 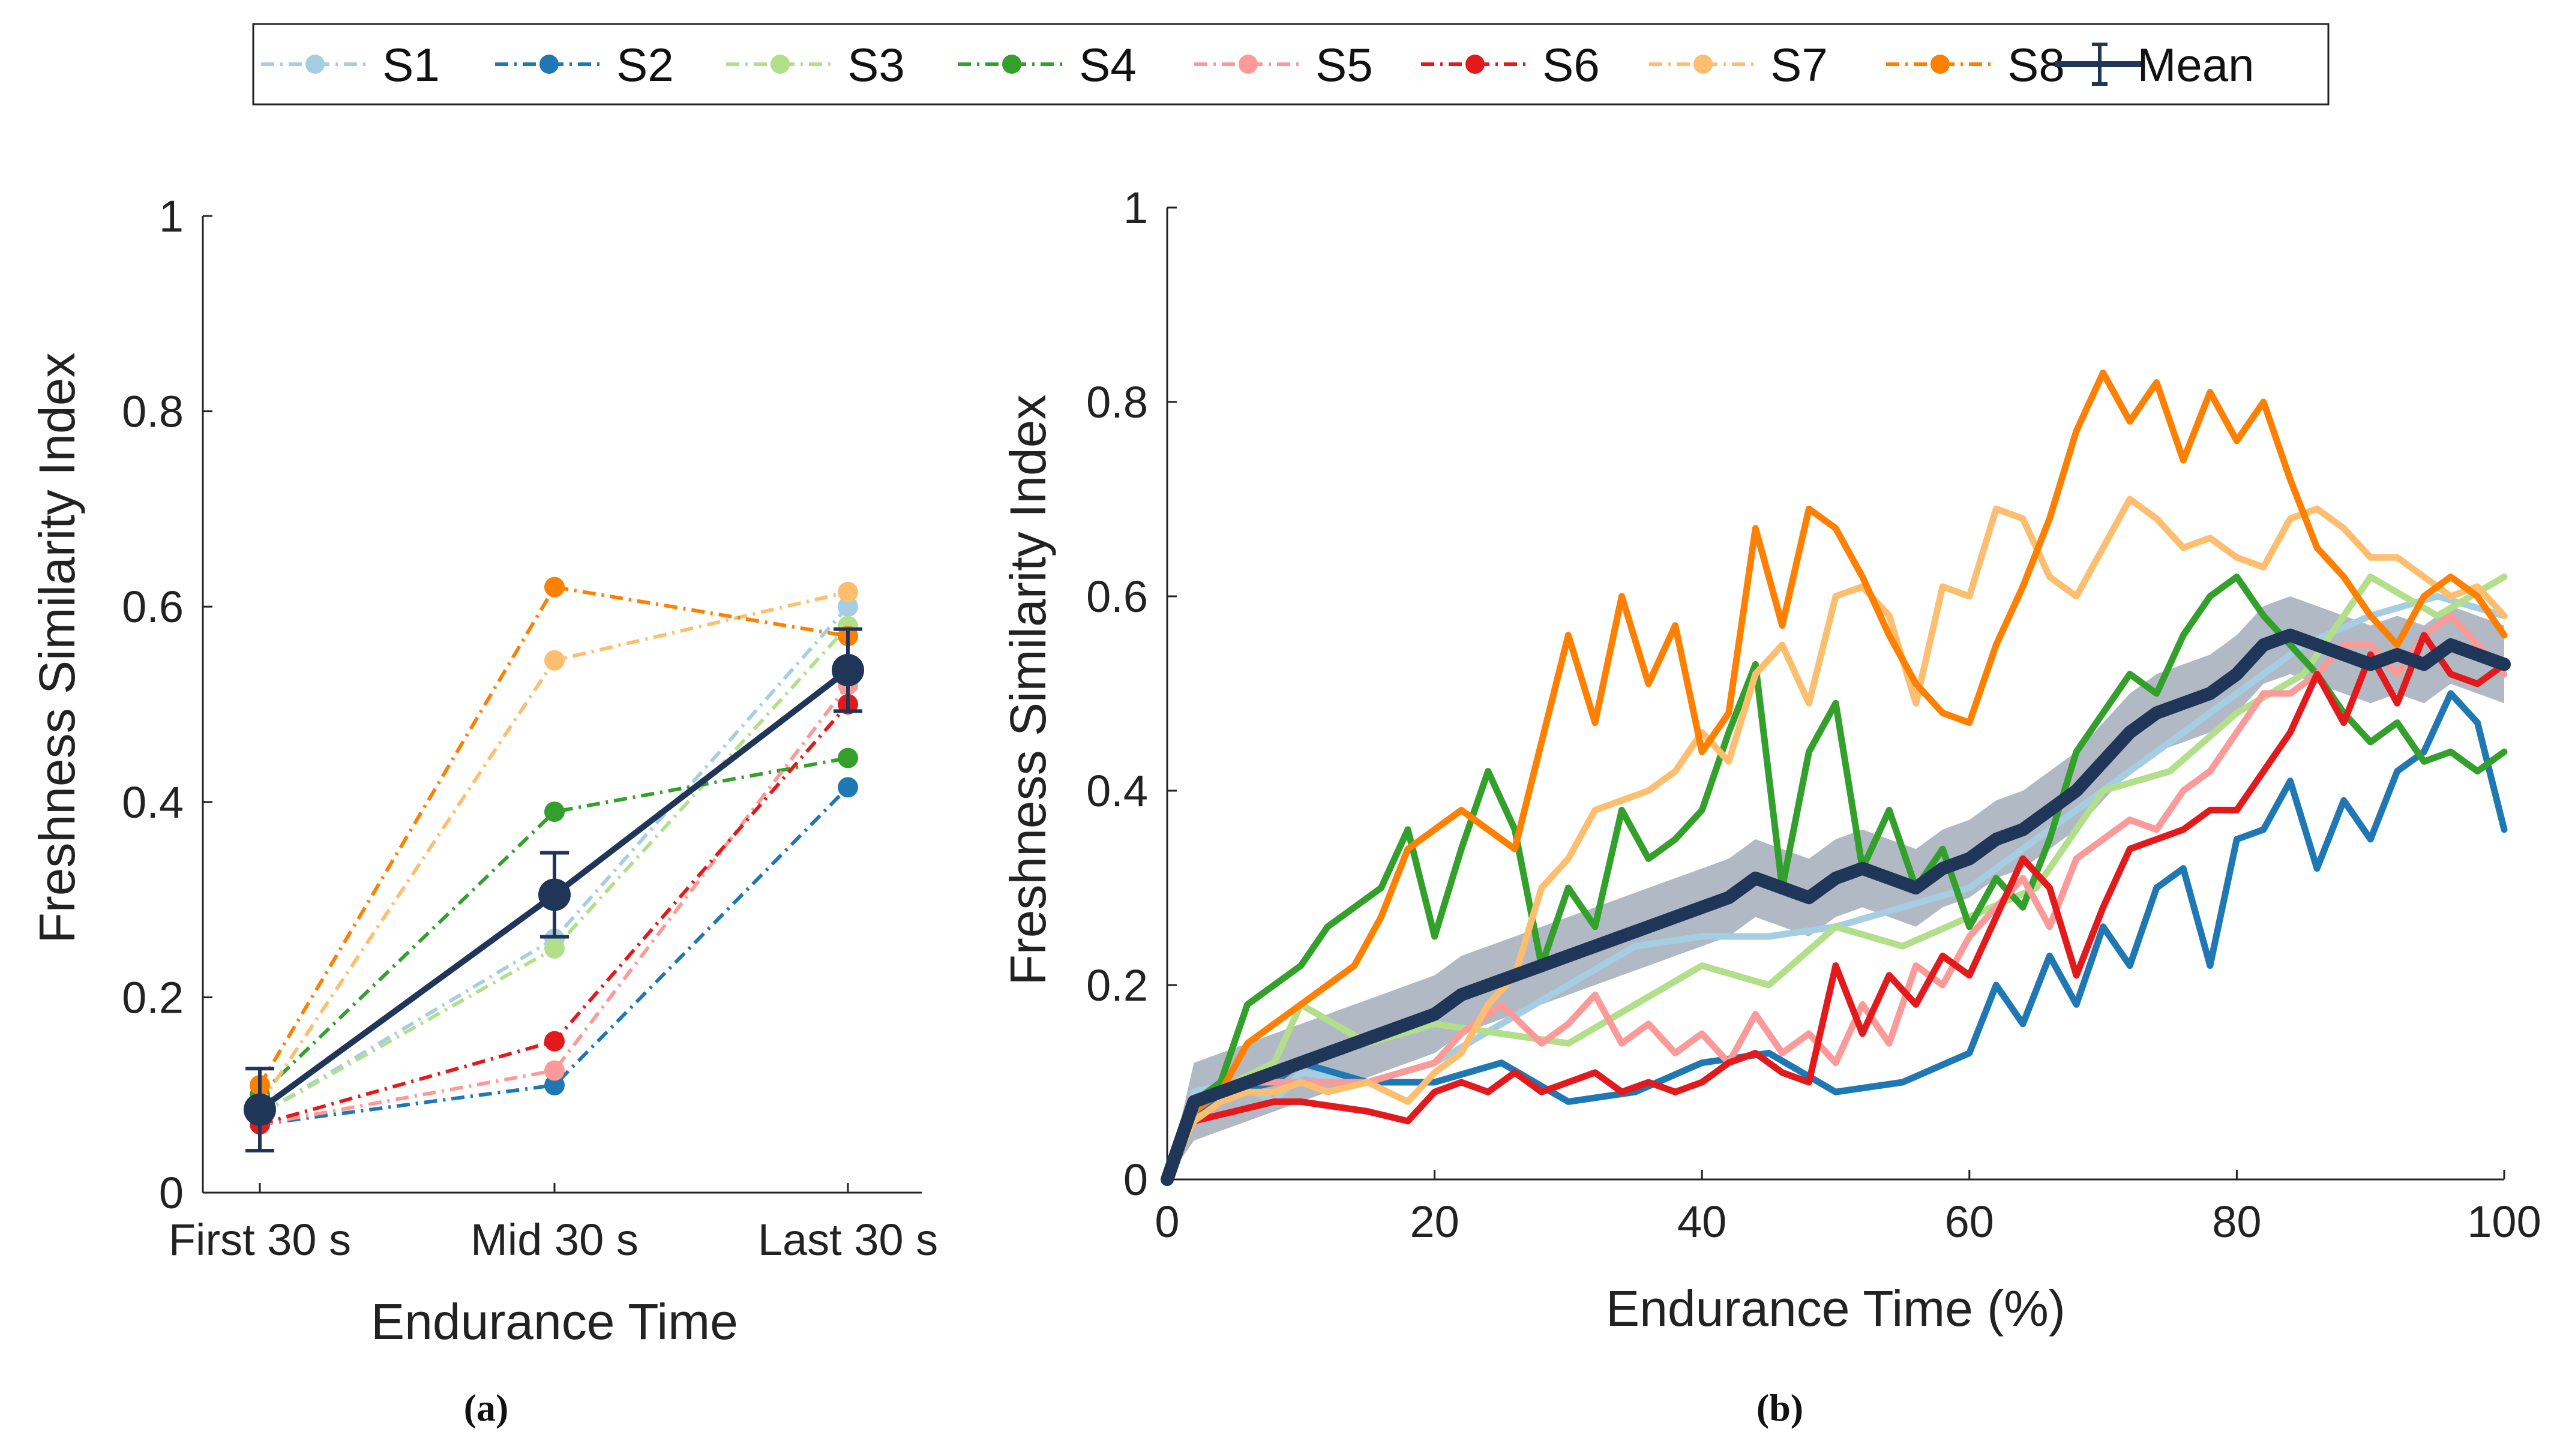 What do you see at coordinates (1117, 402) in the screenshot?
I see `panel-b-ytick-label: 0.8` at bounding box center [1117, 402].